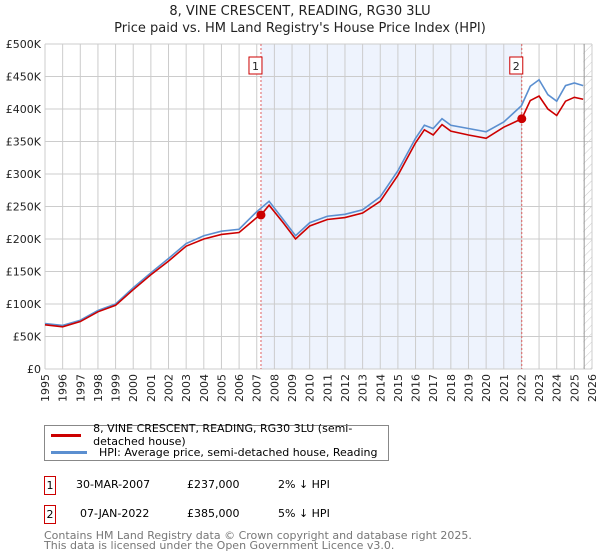 The height and width of the screenshot is (560, 600). I want to click on x-tick-label: 2025, so click(574, 388).